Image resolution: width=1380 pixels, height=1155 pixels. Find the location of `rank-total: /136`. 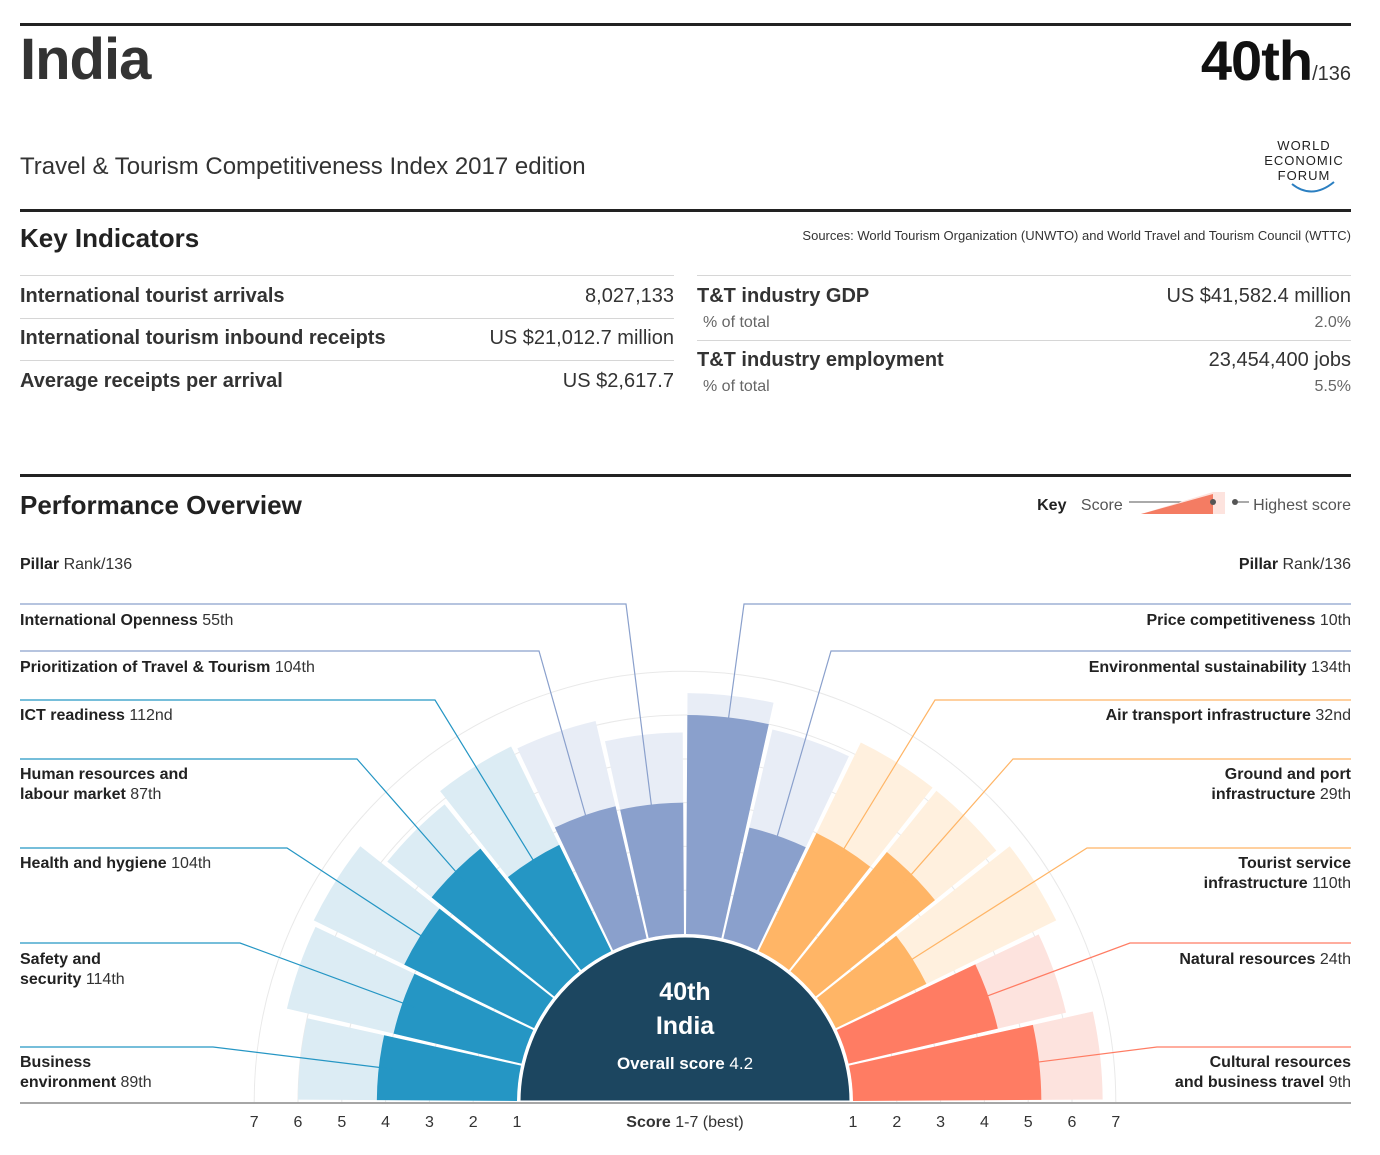

rank-total: /136 is located at coordinates (1331, 74).